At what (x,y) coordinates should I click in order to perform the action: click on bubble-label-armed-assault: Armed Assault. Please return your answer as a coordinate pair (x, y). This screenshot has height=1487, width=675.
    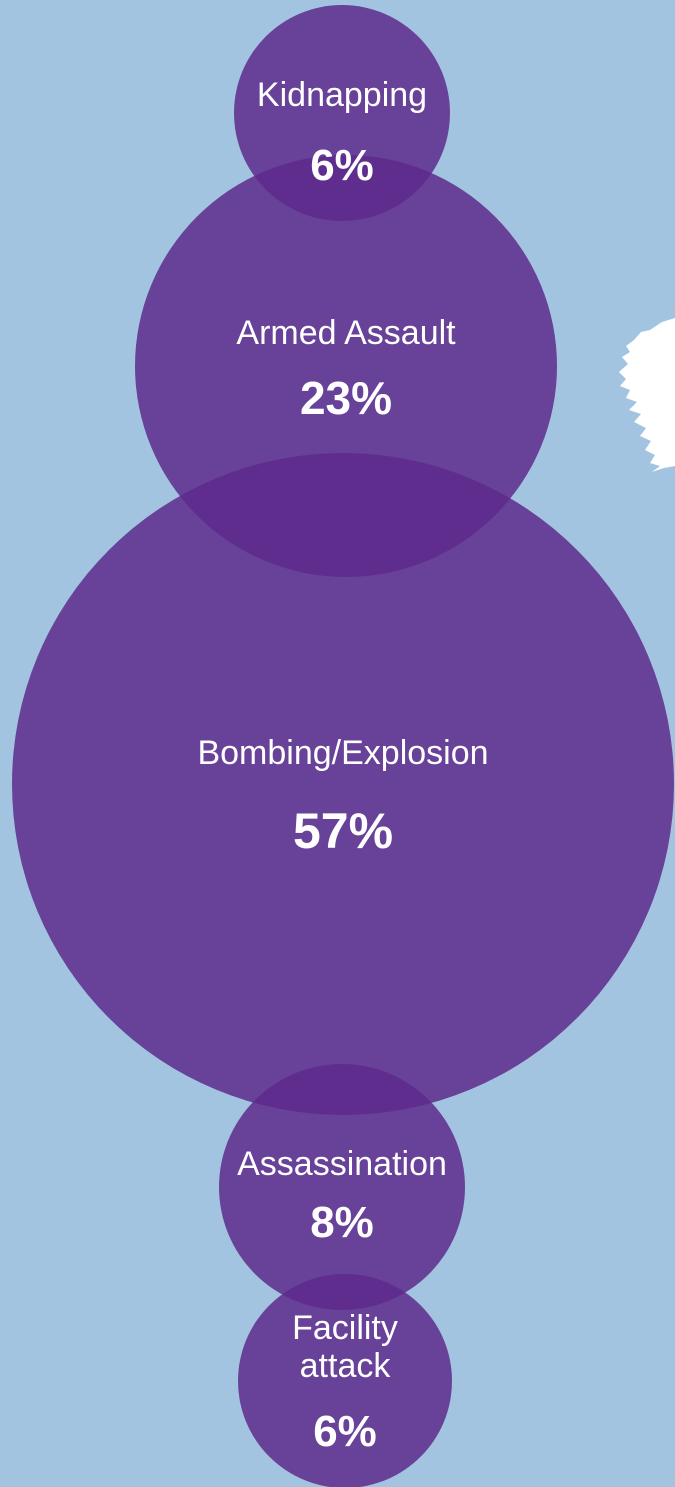
    Looking at the image, I should click on (346, 333).